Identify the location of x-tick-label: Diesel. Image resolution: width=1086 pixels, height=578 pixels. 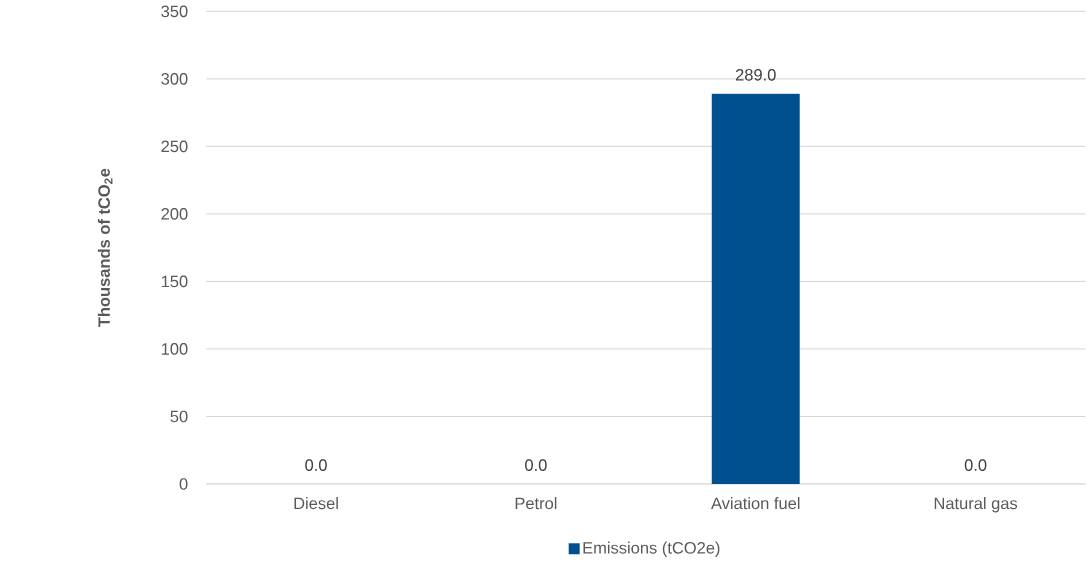
(316, 503).